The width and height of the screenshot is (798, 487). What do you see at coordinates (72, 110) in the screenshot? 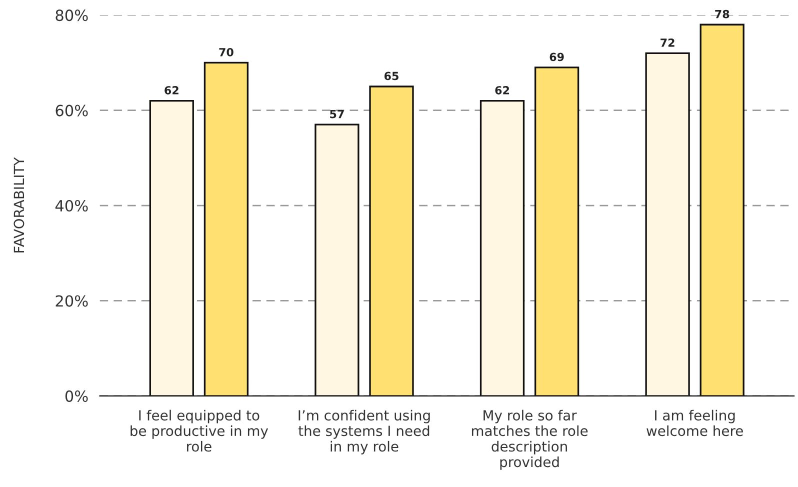
I see `y-tick-label: 60%` at bounding box center [72, 110].